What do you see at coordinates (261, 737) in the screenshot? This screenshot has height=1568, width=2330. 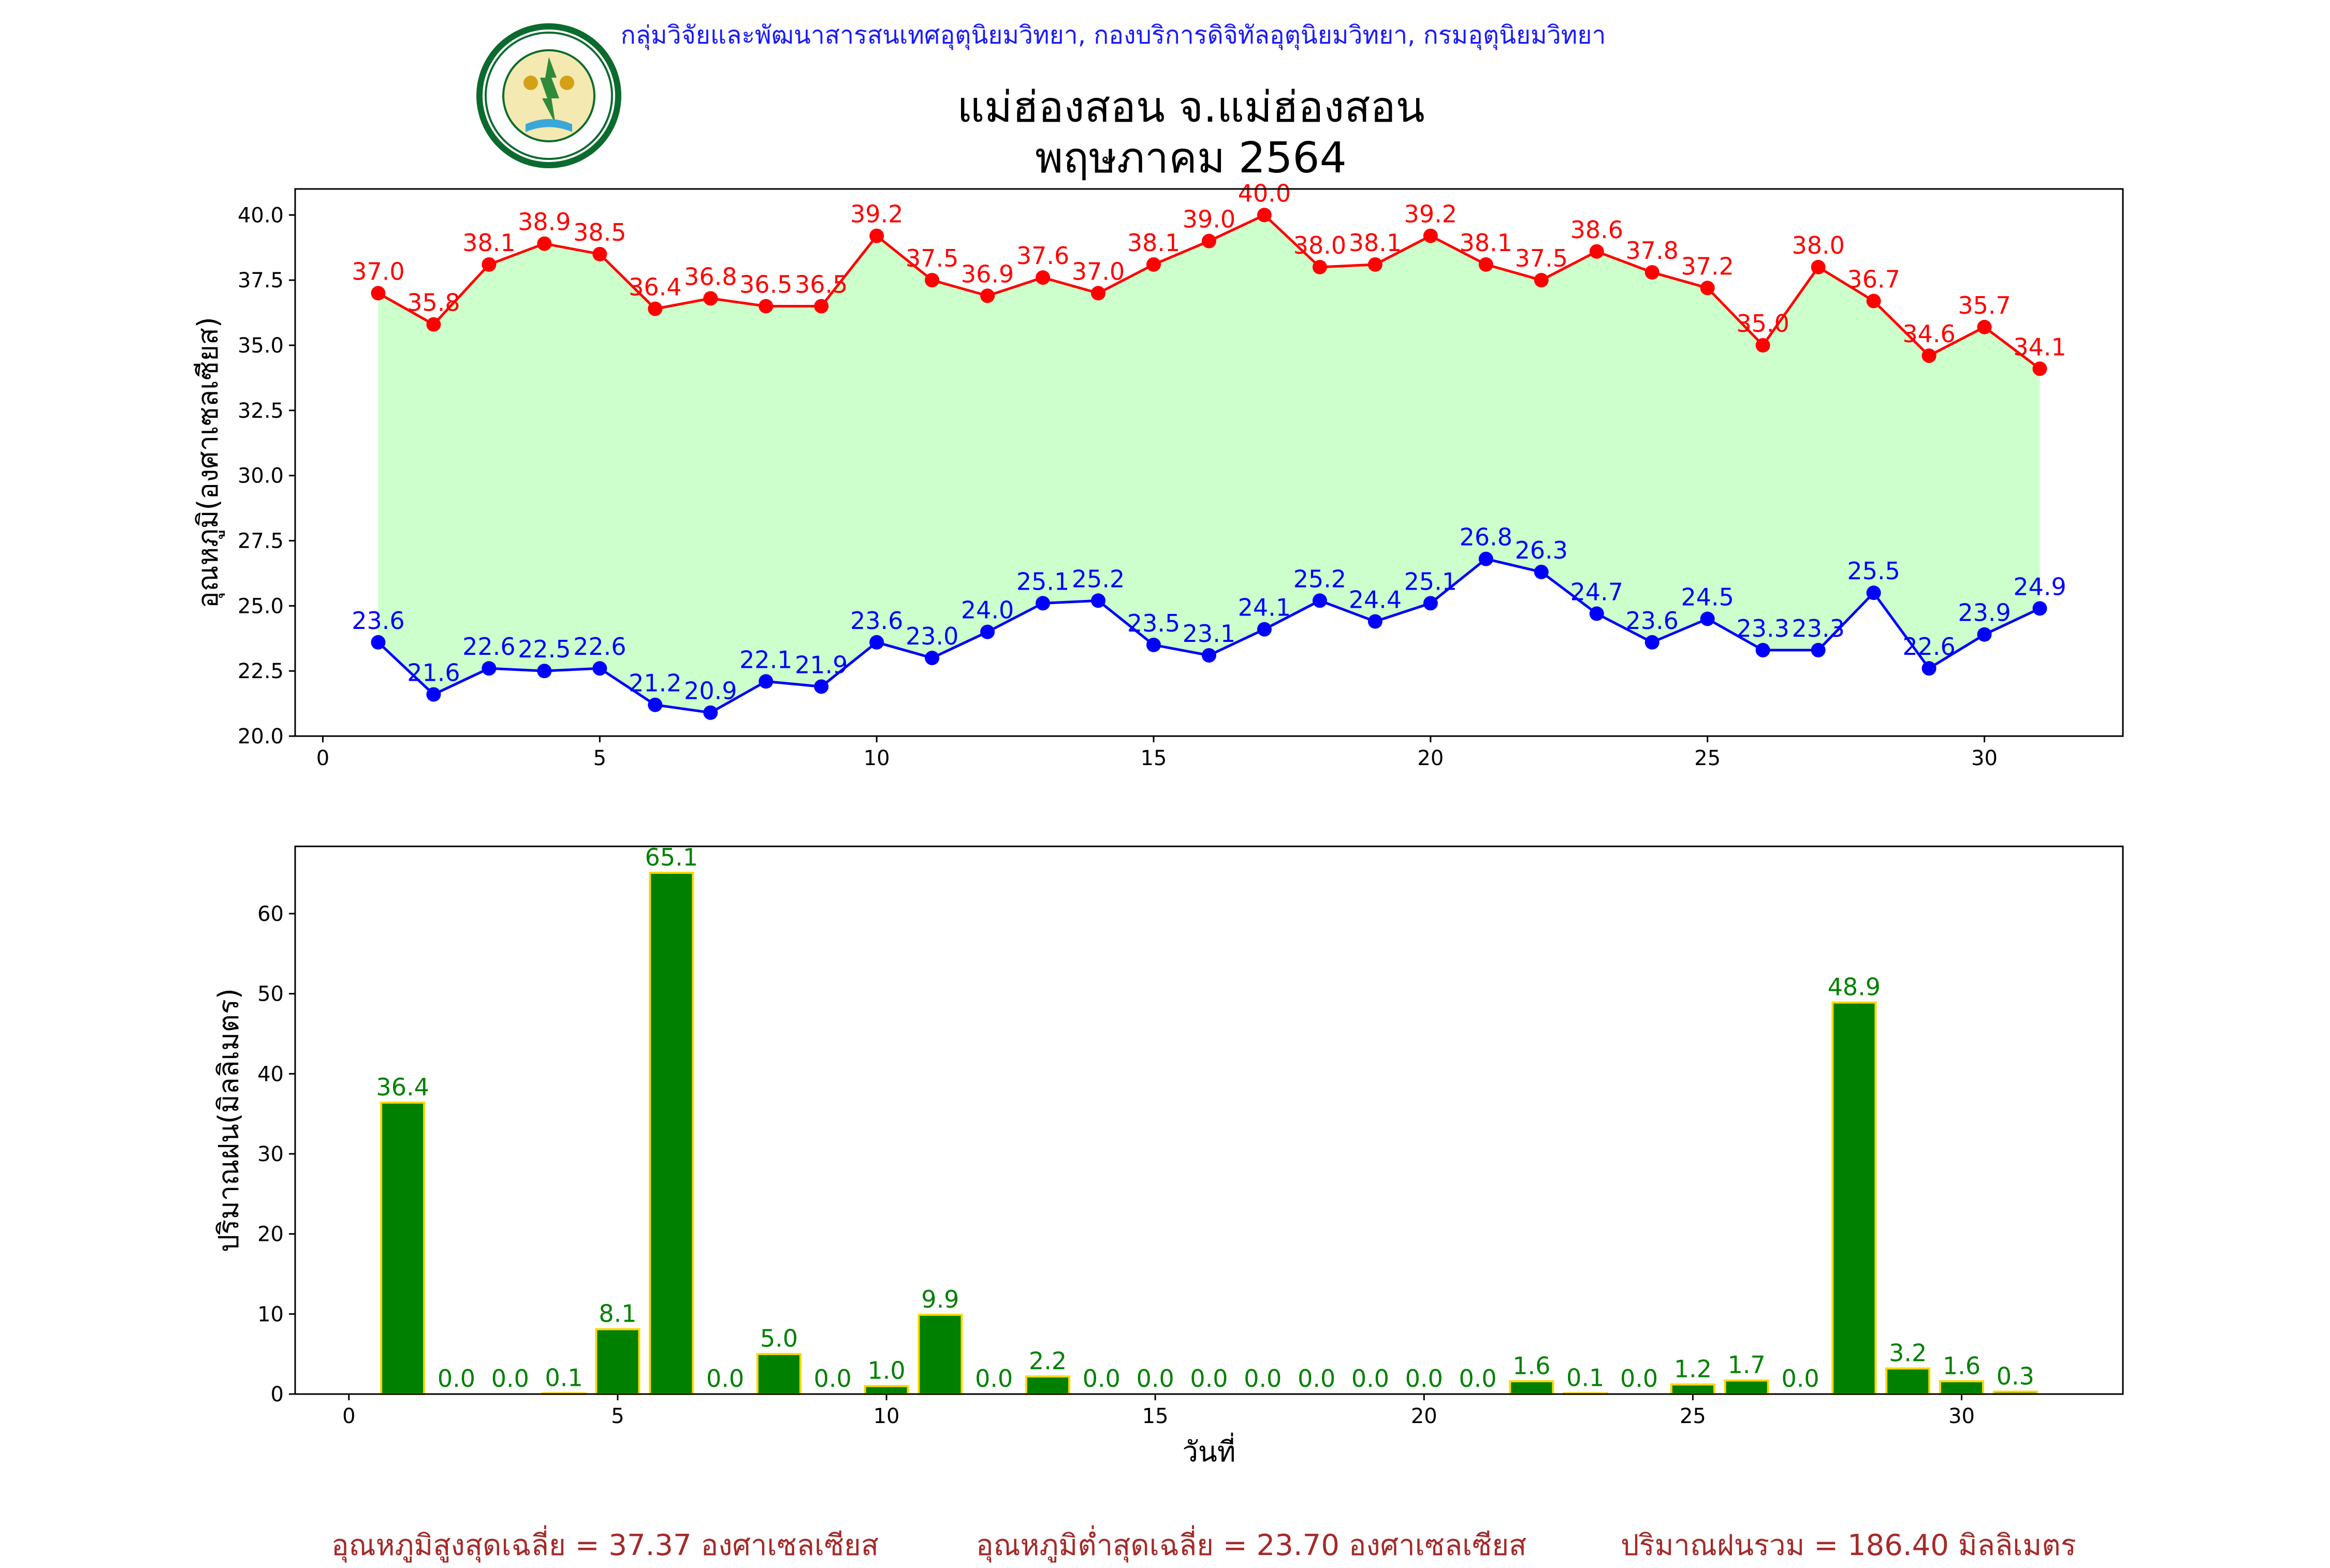 I see `y-tick-label: 20.0` at bounding box center [261, 737].